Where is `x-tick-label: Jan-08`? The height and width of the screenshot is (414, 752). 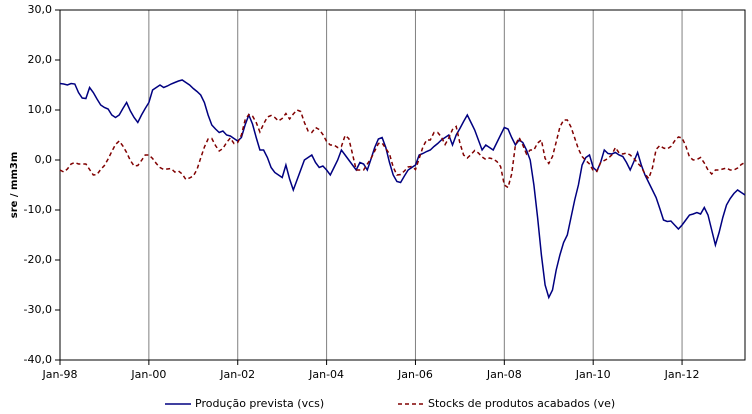
x-tick-label: Jan-08 is located at coordinates (504, 374).